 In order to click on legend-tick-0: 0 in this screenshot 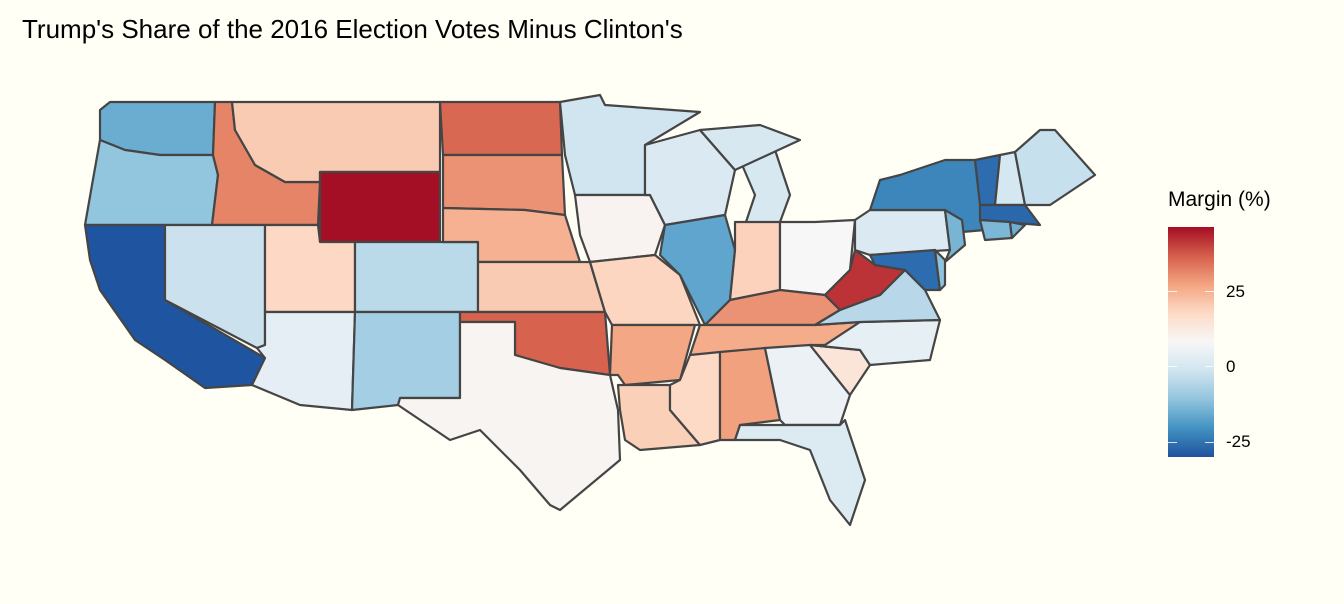, I will do `click(1231, 366)`.